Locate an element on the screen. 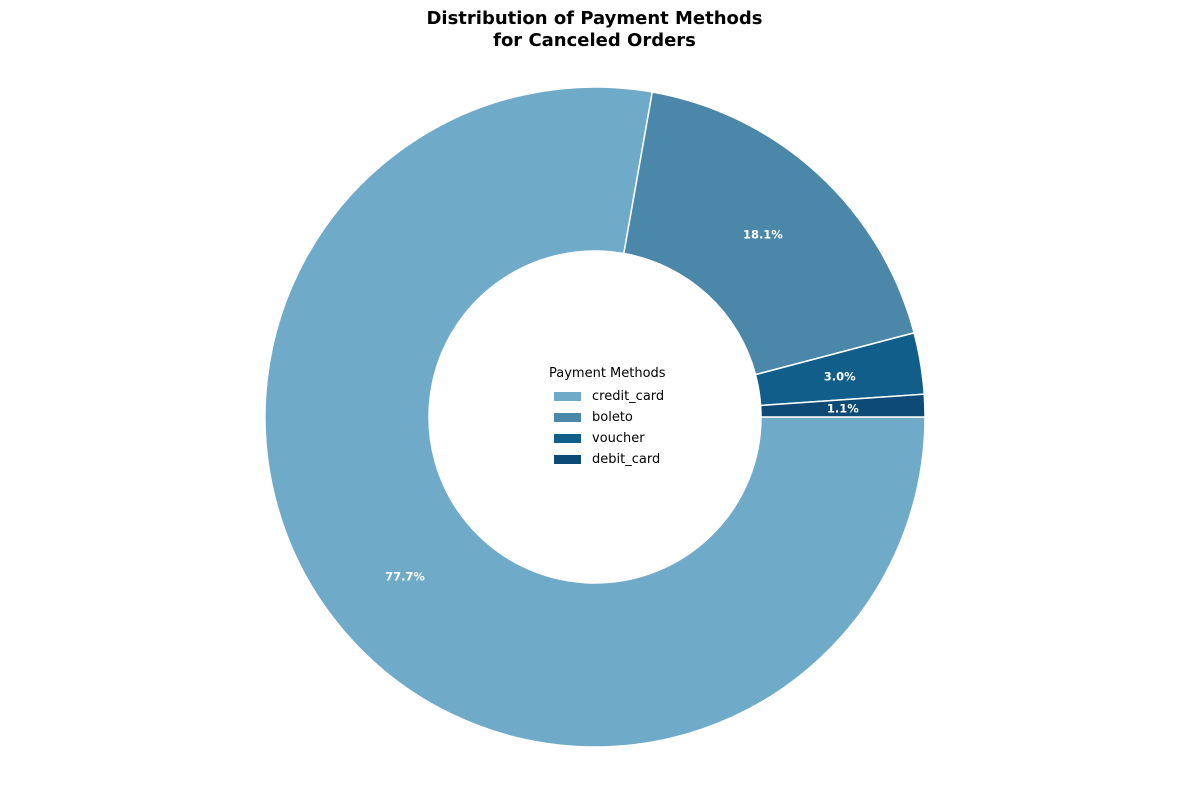 The width and height of the screenshot is (1189, 790). slice-label-voucher: 3.0% is located at coordinates (840, 377).